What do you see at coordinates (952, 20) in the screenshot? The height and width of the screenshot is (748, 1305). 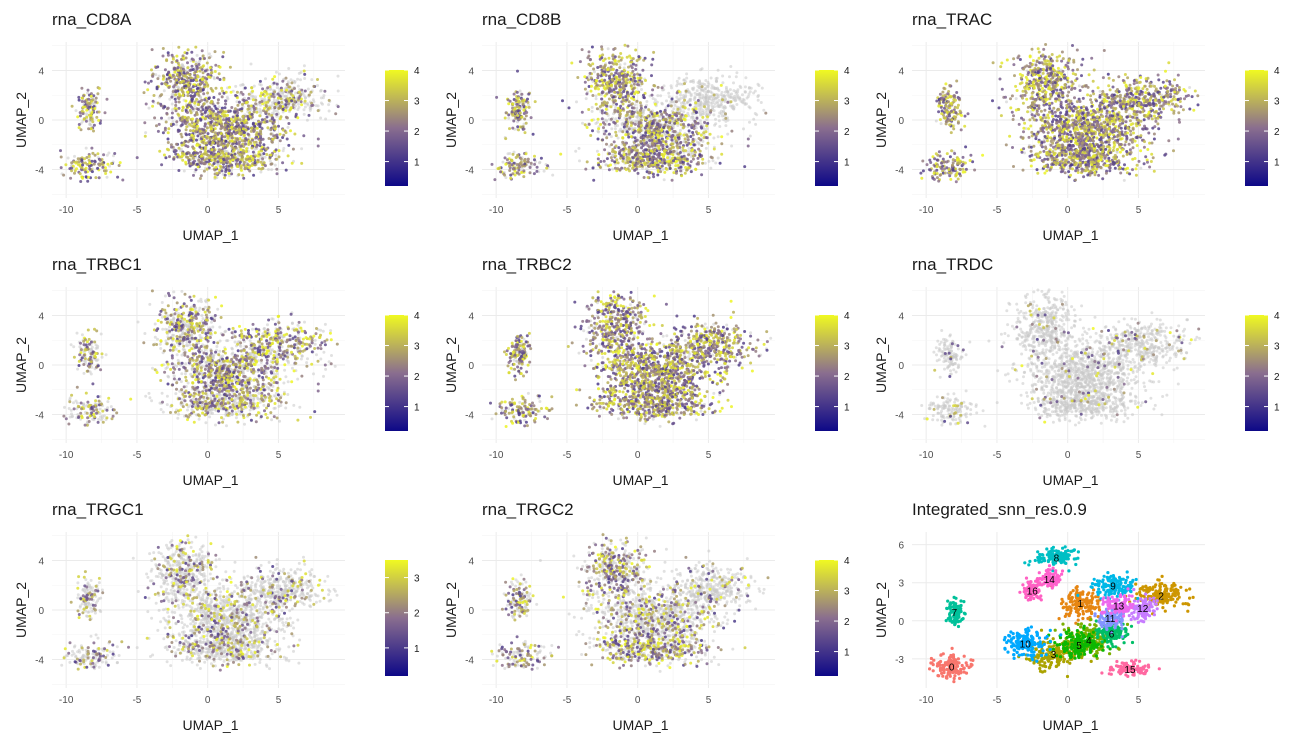 I see `panel-title: rna_TRAC` at bounding box center [952, 20].